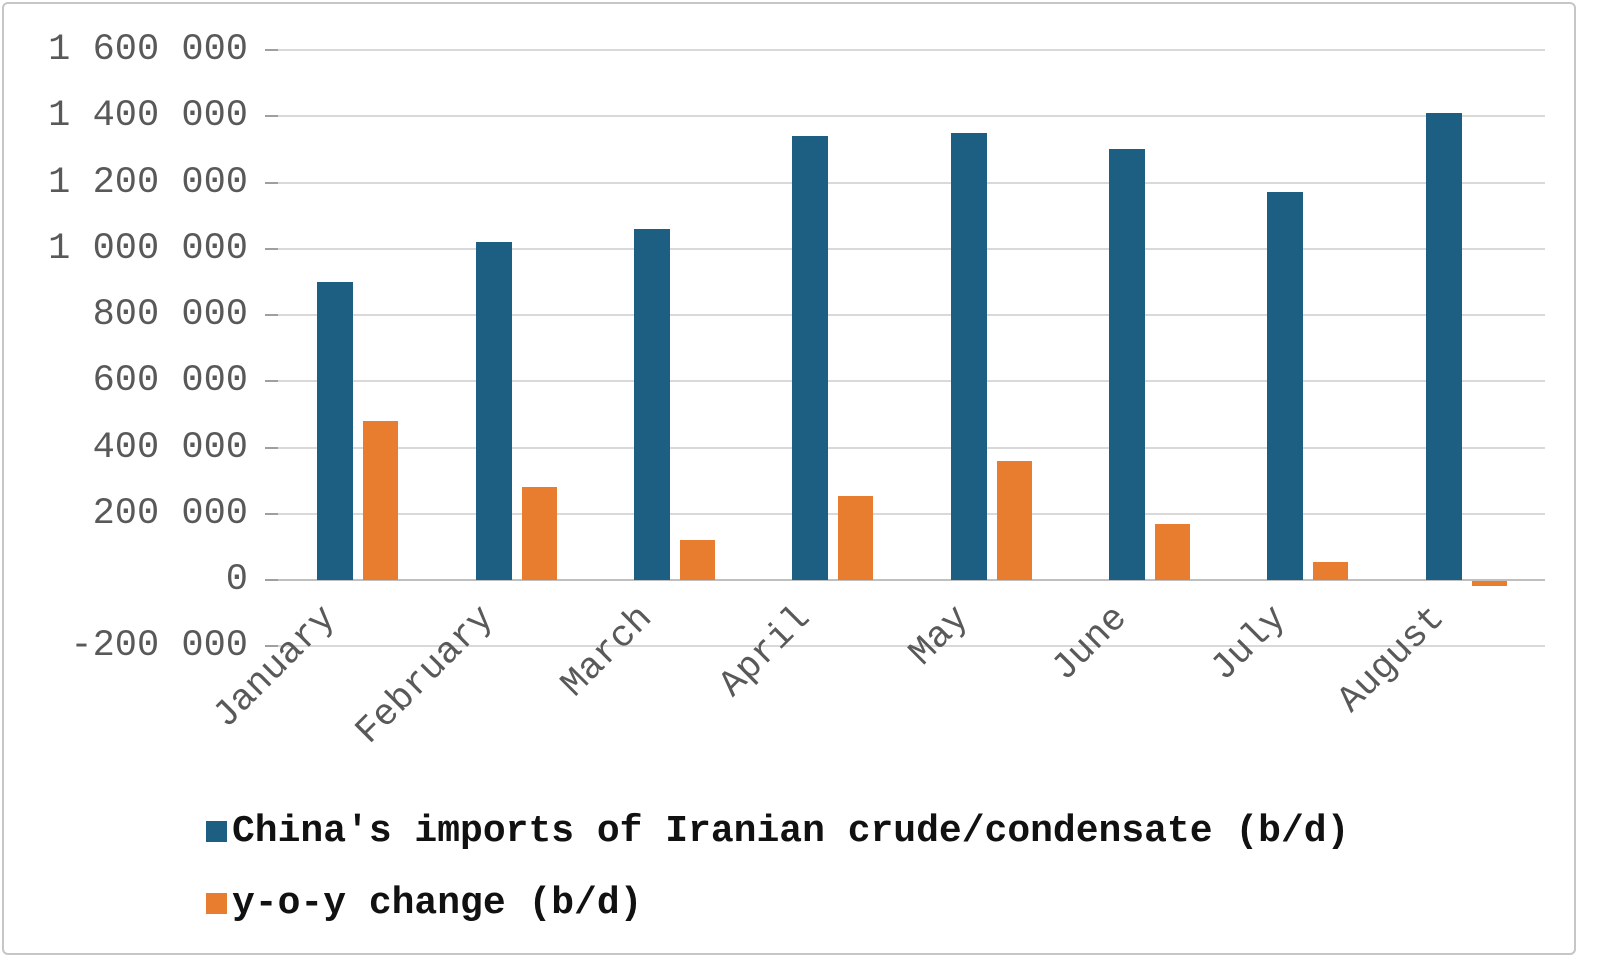 The width and height of the screenshot is (1600, 963). Describe the element at coordinates (275, 667) in the screenshot. I see `x-axis-label-january: January` at that location.